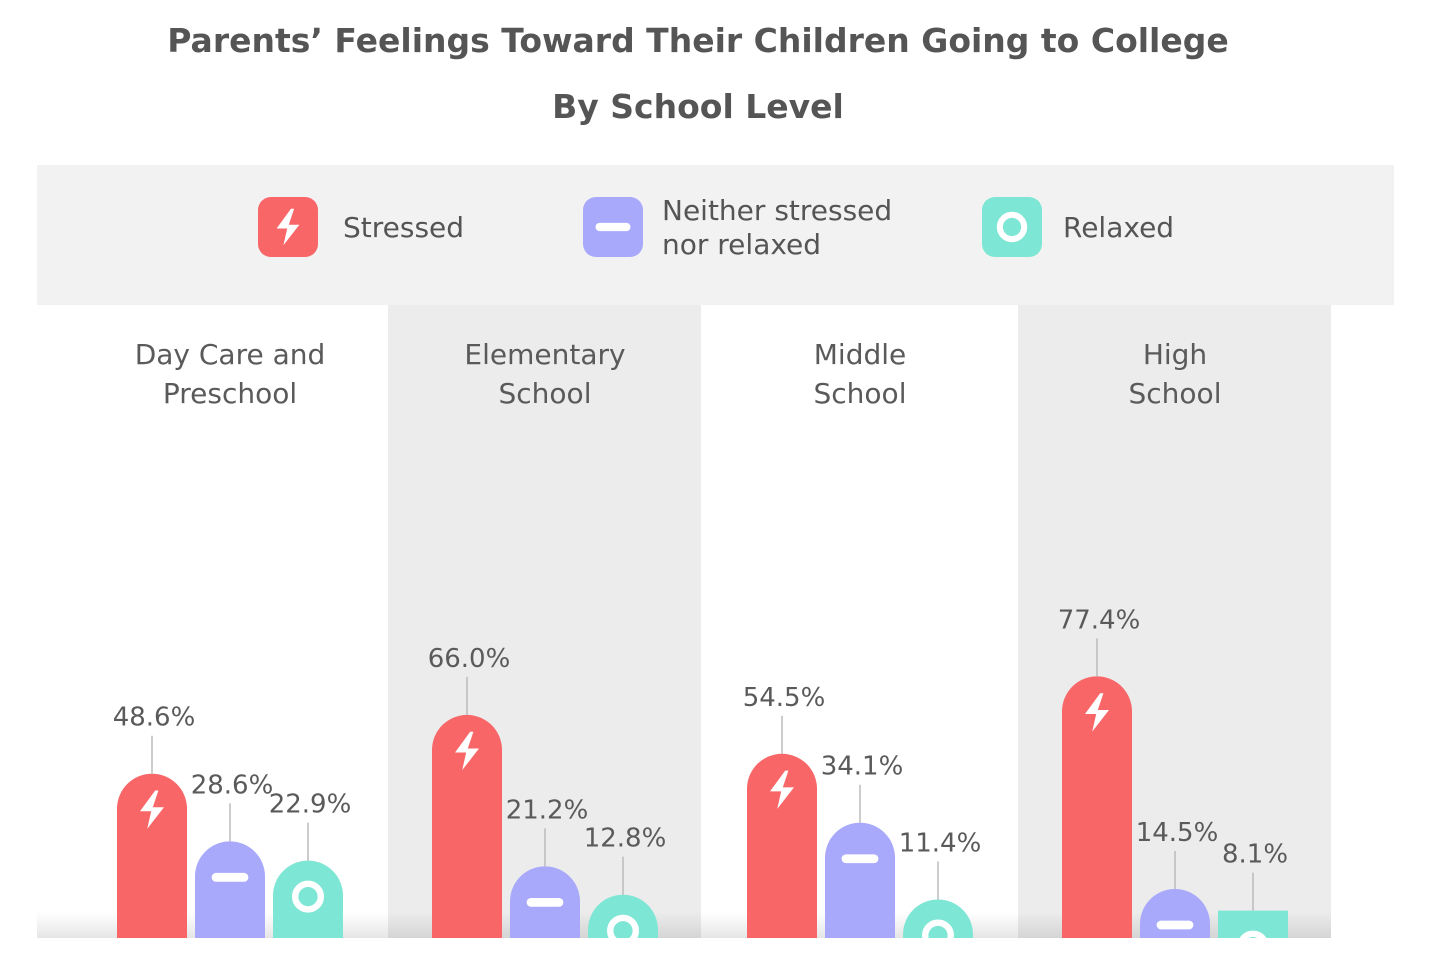 This screenshot has height=969, width=1432. Describe the element at coordinates (940, 843) in the screenshot. I see `data-label: 11.4%` at that location.